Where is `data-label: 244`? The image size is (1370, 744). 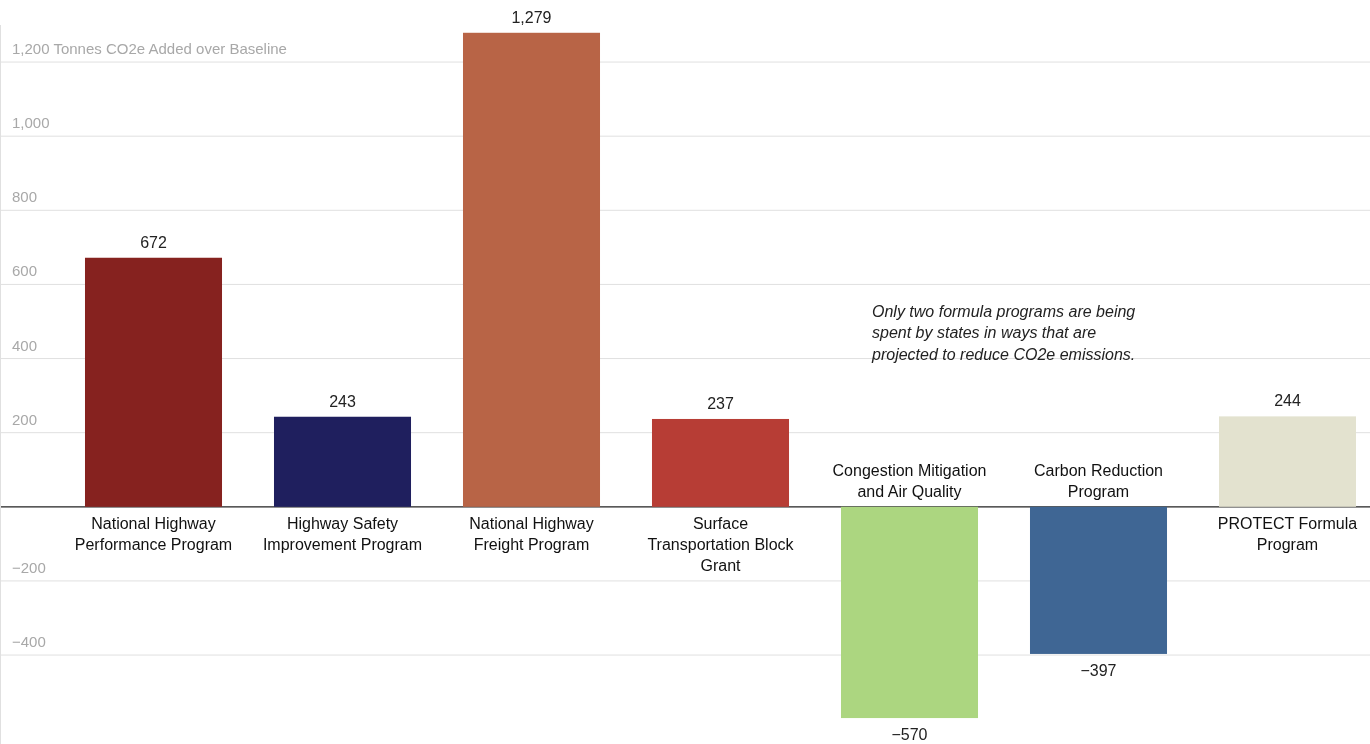
data-label: 244 is located at coordinates (1287, 401).